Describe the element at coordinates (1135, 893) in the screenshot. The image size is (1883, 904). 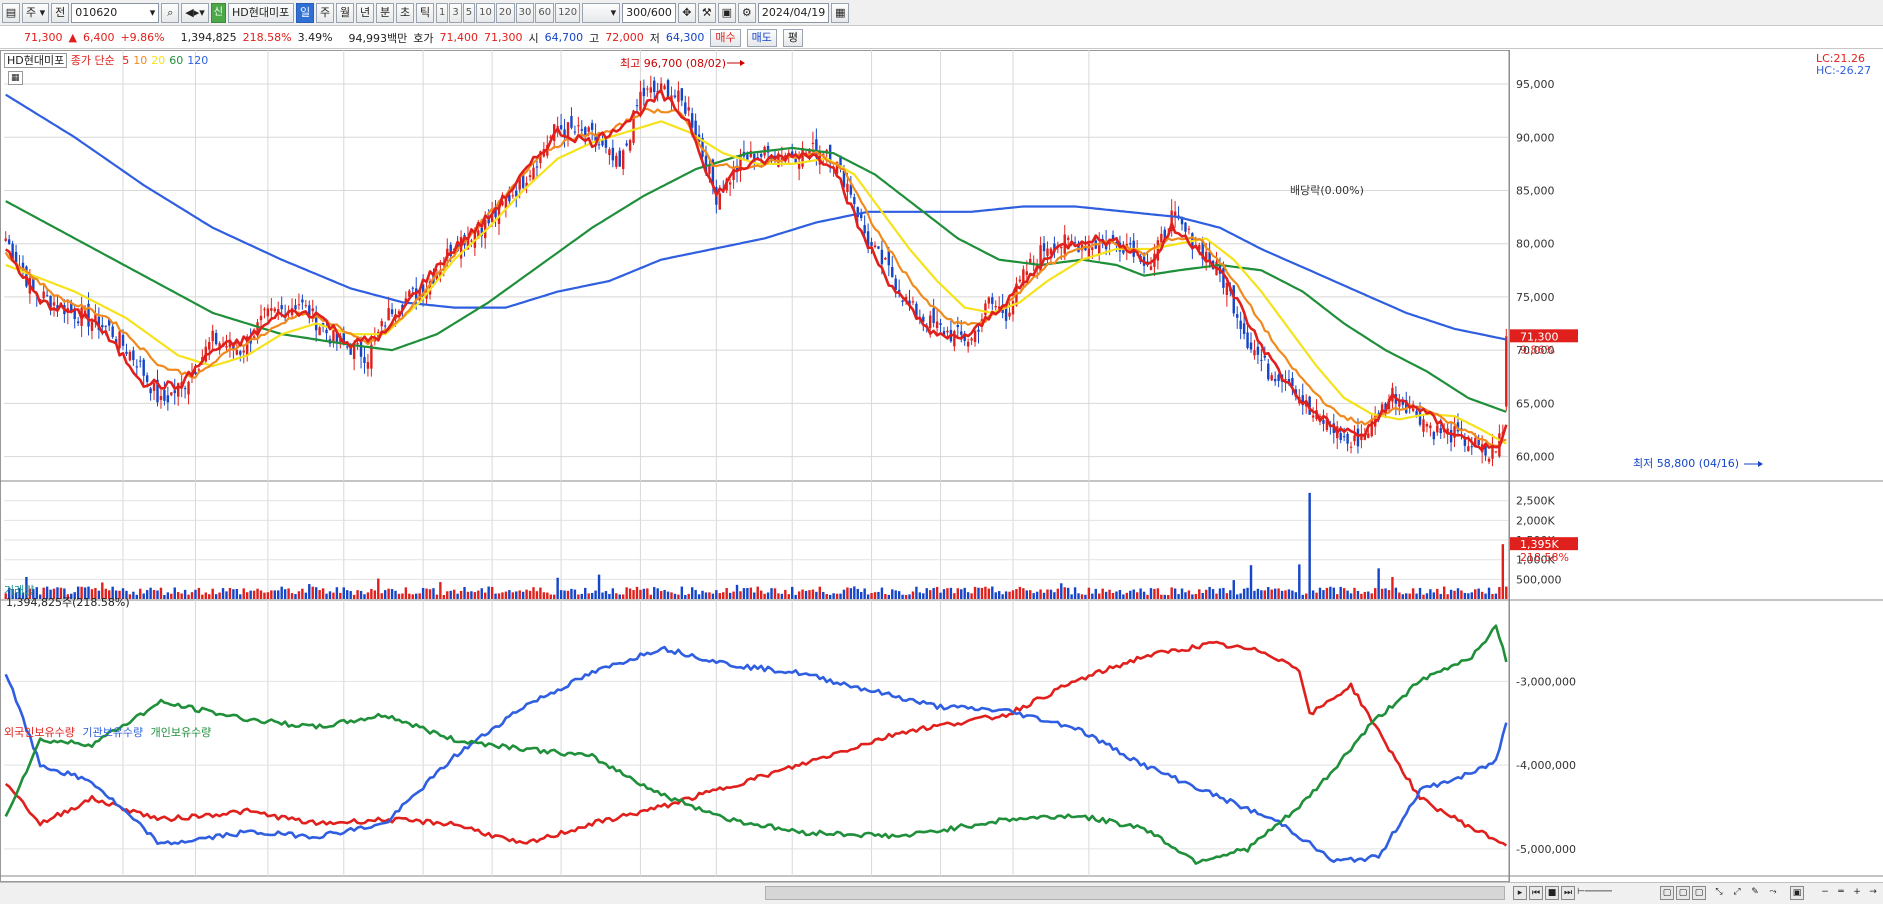
I see `scroll-thumb` at that location.